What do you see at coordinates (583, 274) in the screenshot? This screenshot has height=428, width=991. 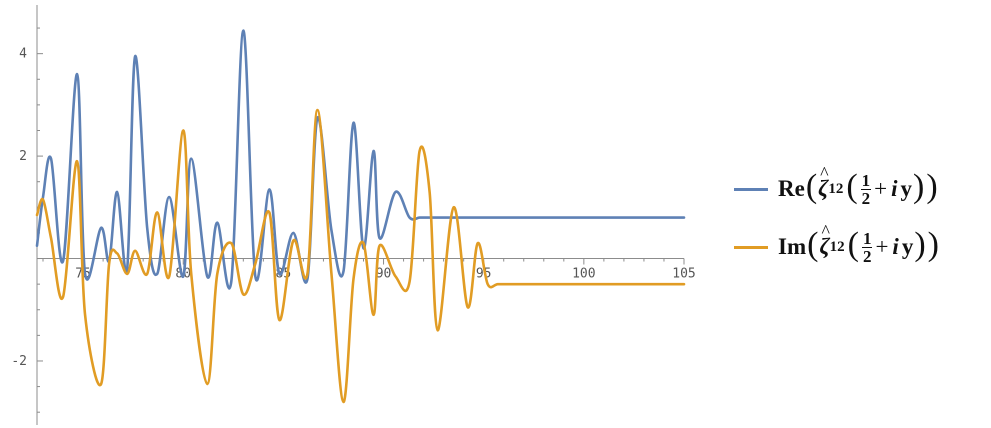 I see `x-tick-label: 100` at bounding box center [583, 274].